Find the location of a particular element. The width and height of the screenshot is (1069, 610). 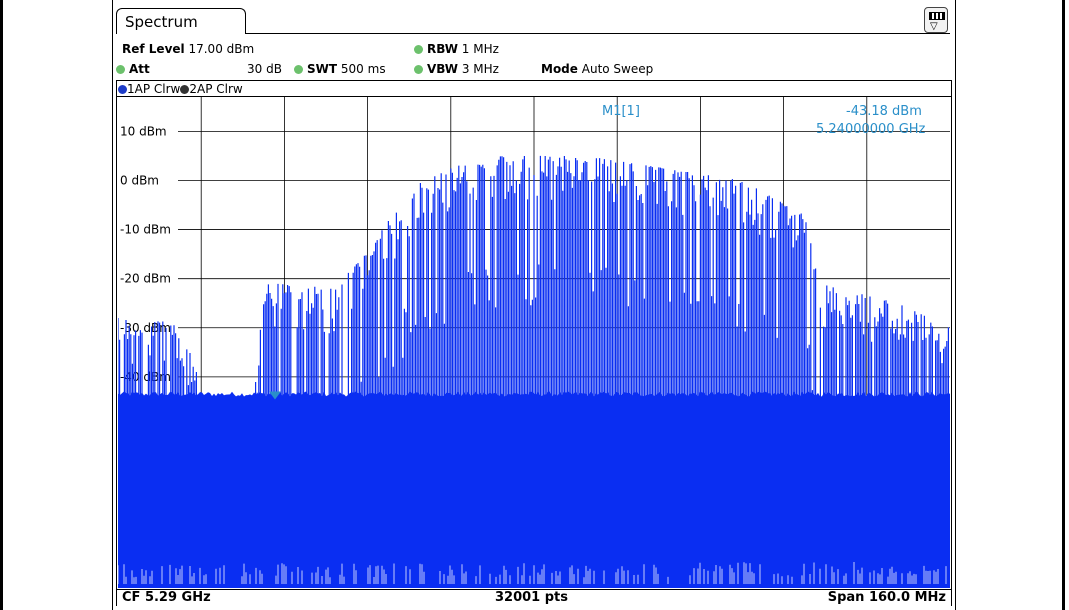

trace-legend: 1AP Clrw 2AP Clrw is located at coordinates (180, 89).